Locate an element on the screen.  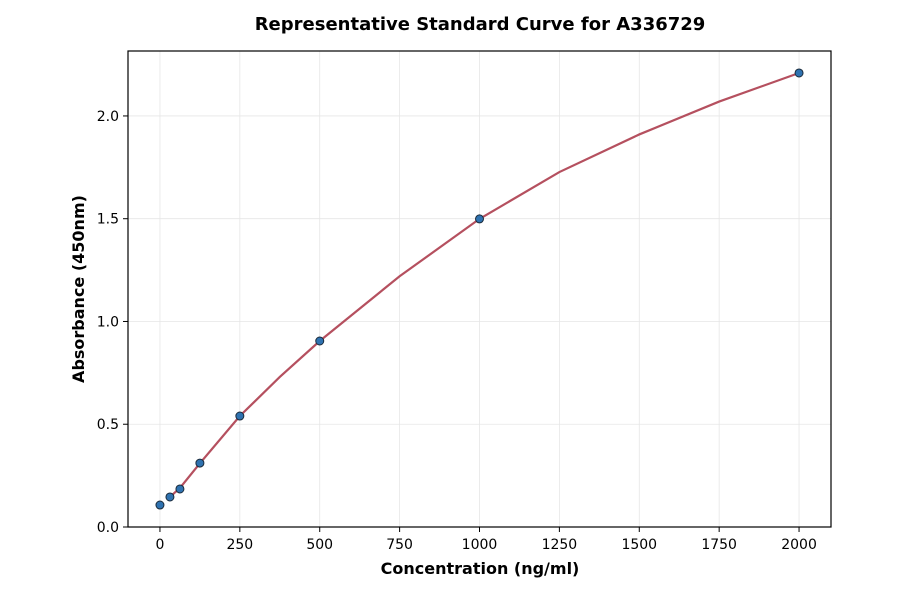
y-tick-label: 1.0 is located at coordinates (108, 322).